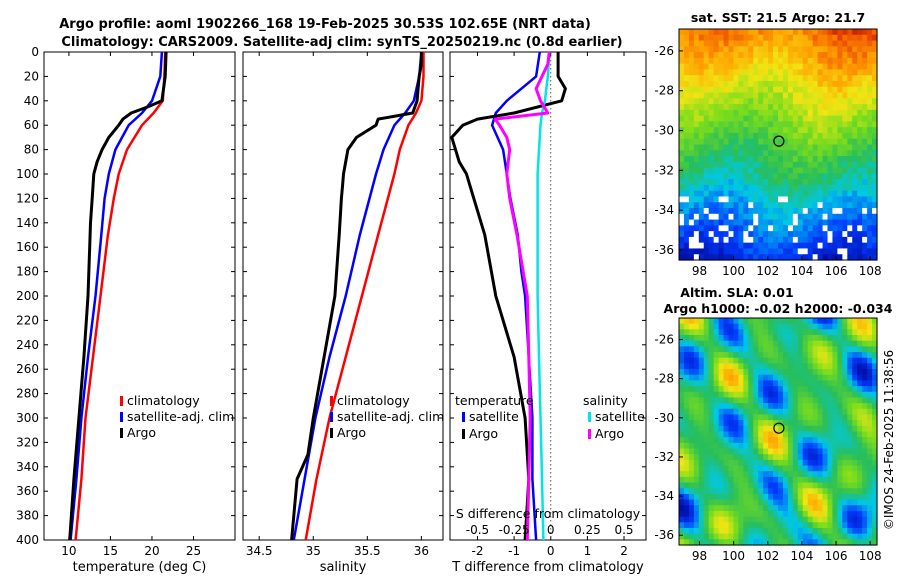 The width and height of the screenshot is (900, 580). I want to click on difference-series-salinity-argo, so click(522, 296).